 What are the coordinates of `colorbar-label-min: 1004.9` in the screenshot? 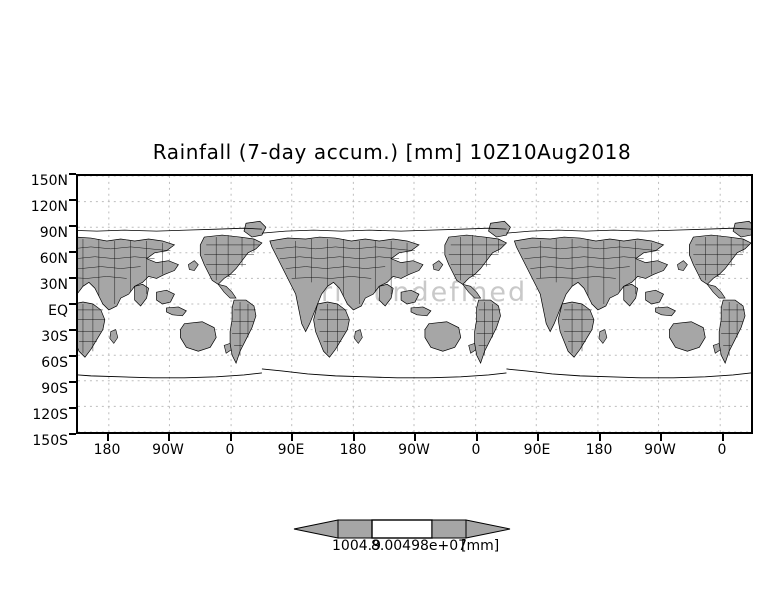 It's located at (356, 546).